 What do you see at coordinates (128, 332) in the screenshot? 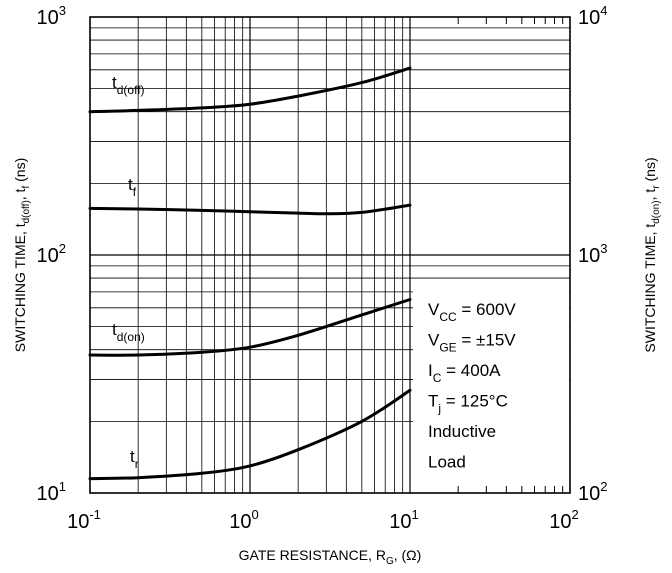
I see `curve-label-d(on): td(on)` at bounding box center [128, 332].